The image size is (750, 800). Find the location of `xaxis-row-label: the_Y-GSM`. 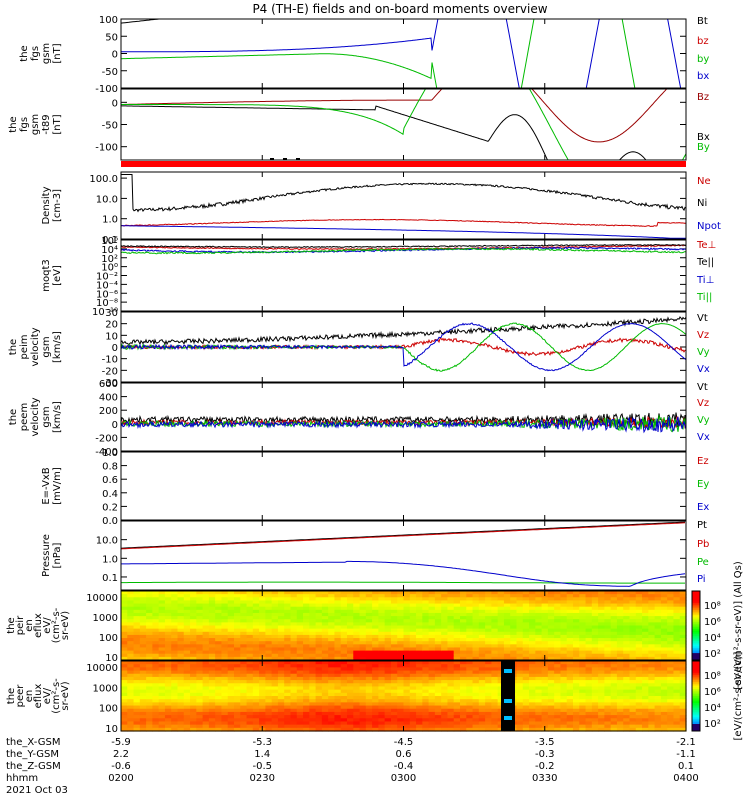

xaxis-row-label: the_Y-GSM is located at coordinates (32, 754).